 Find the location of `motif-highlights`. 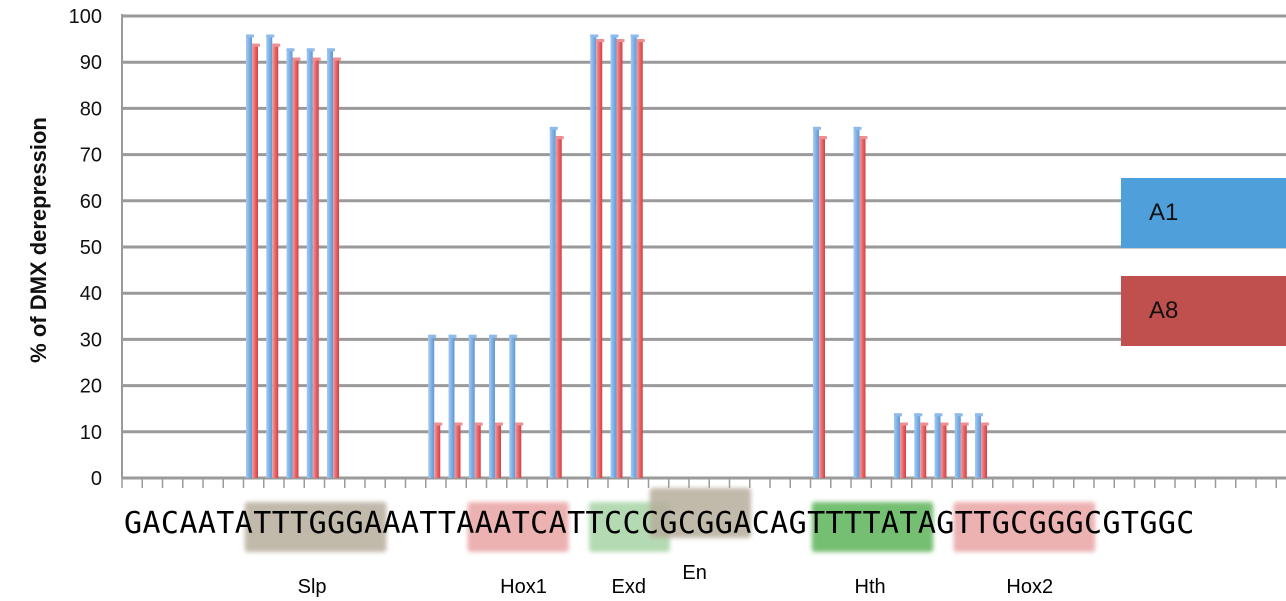

motif-highlights is located at coordinates (670, 520).